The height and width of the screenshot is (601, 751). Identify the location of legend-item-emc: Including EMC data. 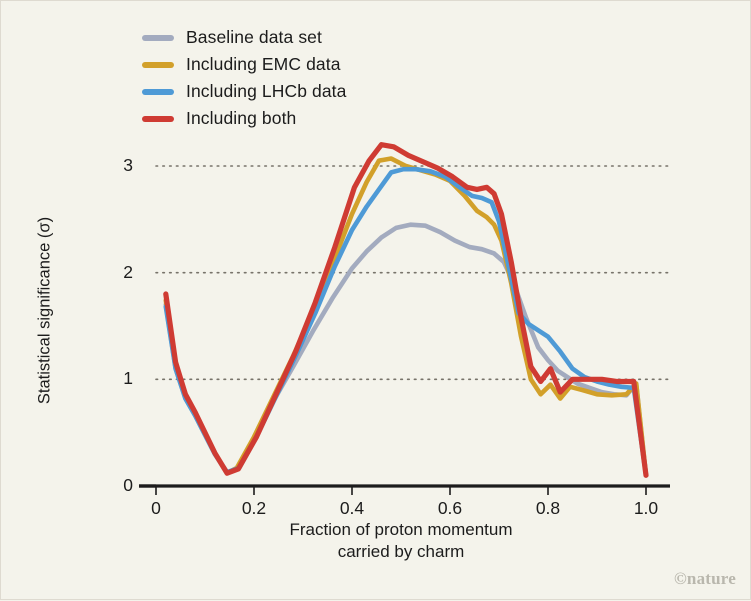
(244, 64).